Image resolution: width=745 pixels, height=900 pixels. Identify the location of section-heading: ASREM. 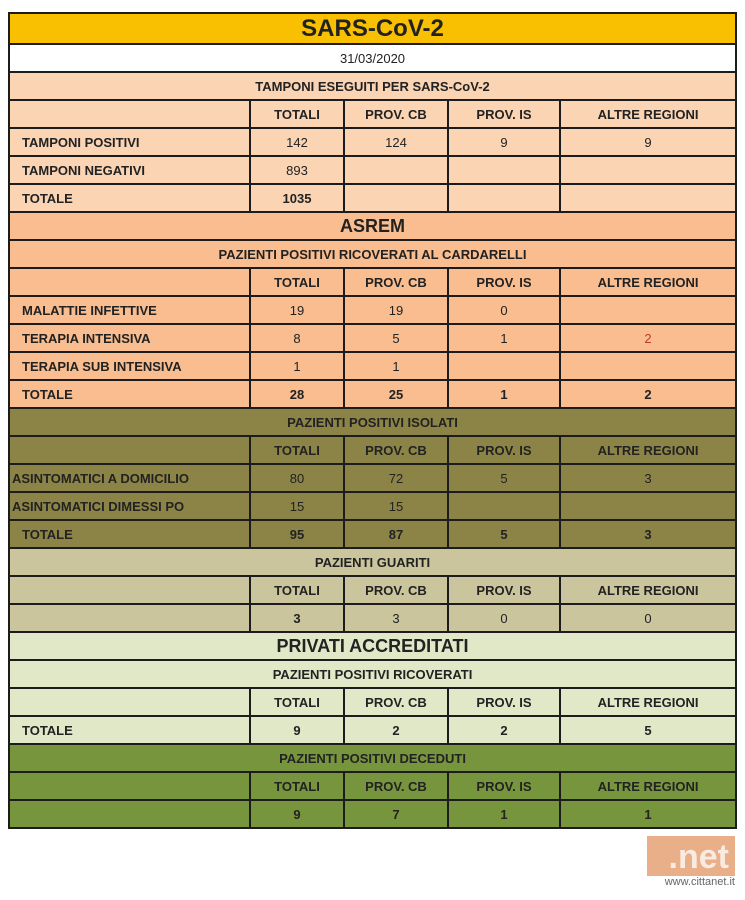
(372, 226).